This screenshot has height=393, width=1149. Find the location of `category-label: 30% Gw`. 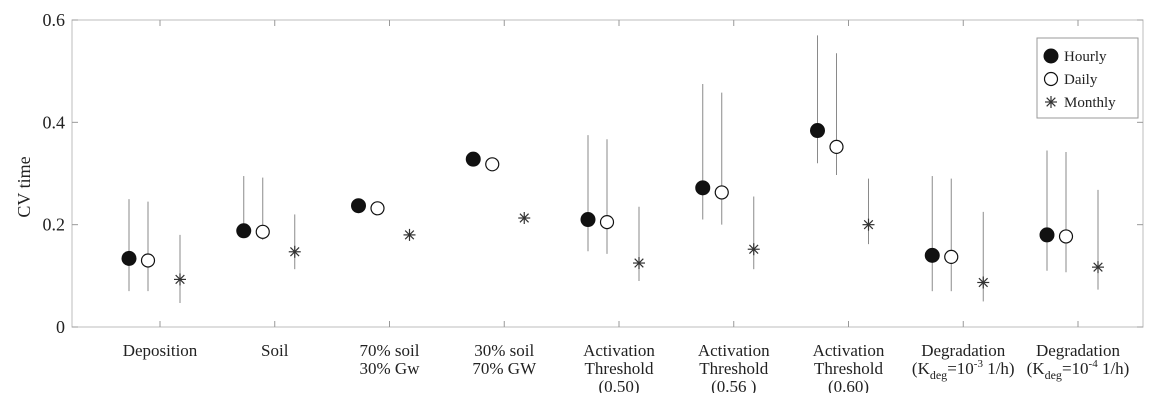

category-label: 30% Gw is located at coordinates (390, 368).